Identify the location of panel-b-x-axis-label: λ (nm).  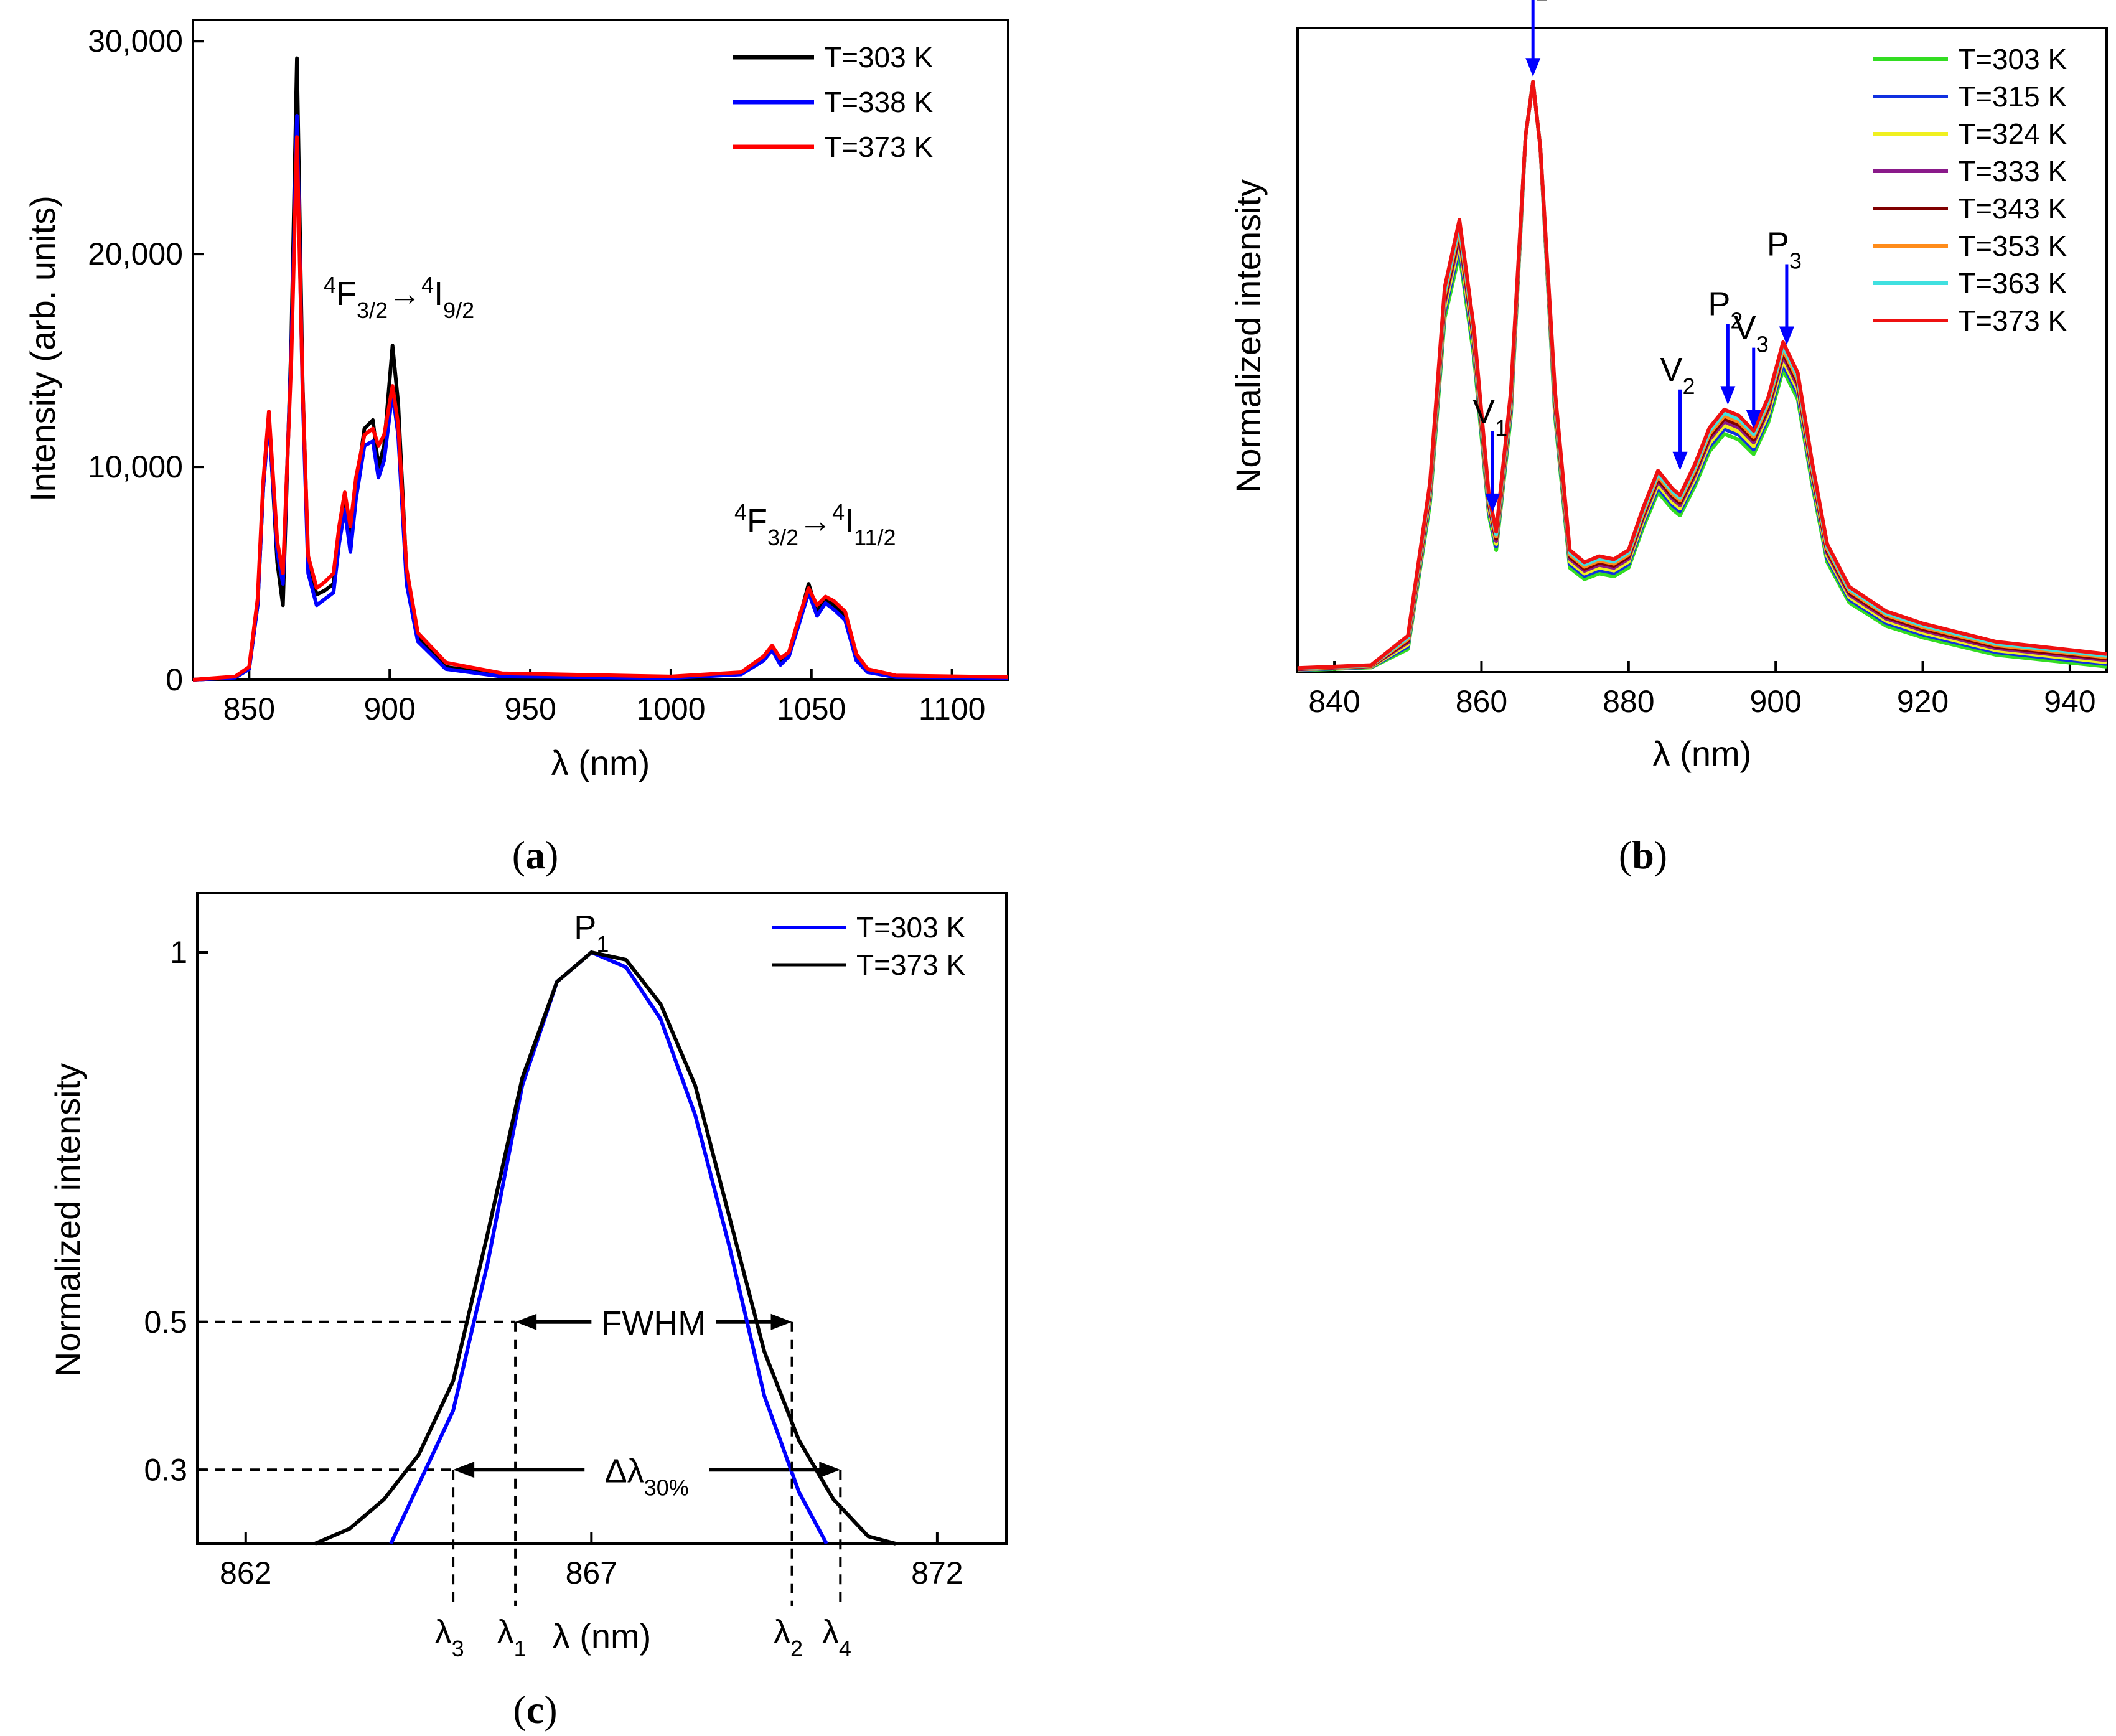
(1702, 753).